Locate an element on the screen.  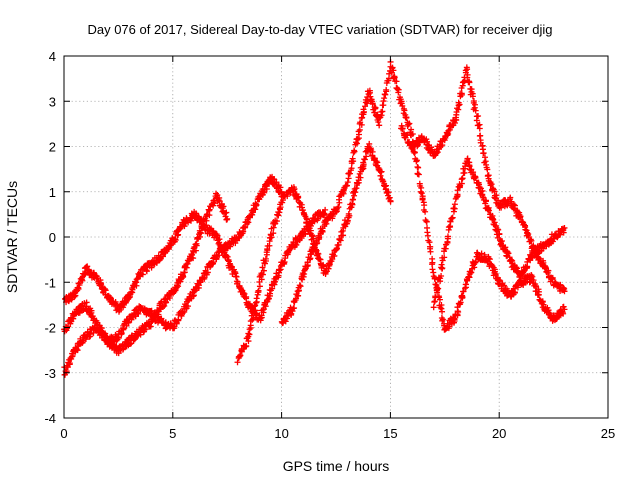
y-tick-label: 4 is located at coordinates (52, 56).